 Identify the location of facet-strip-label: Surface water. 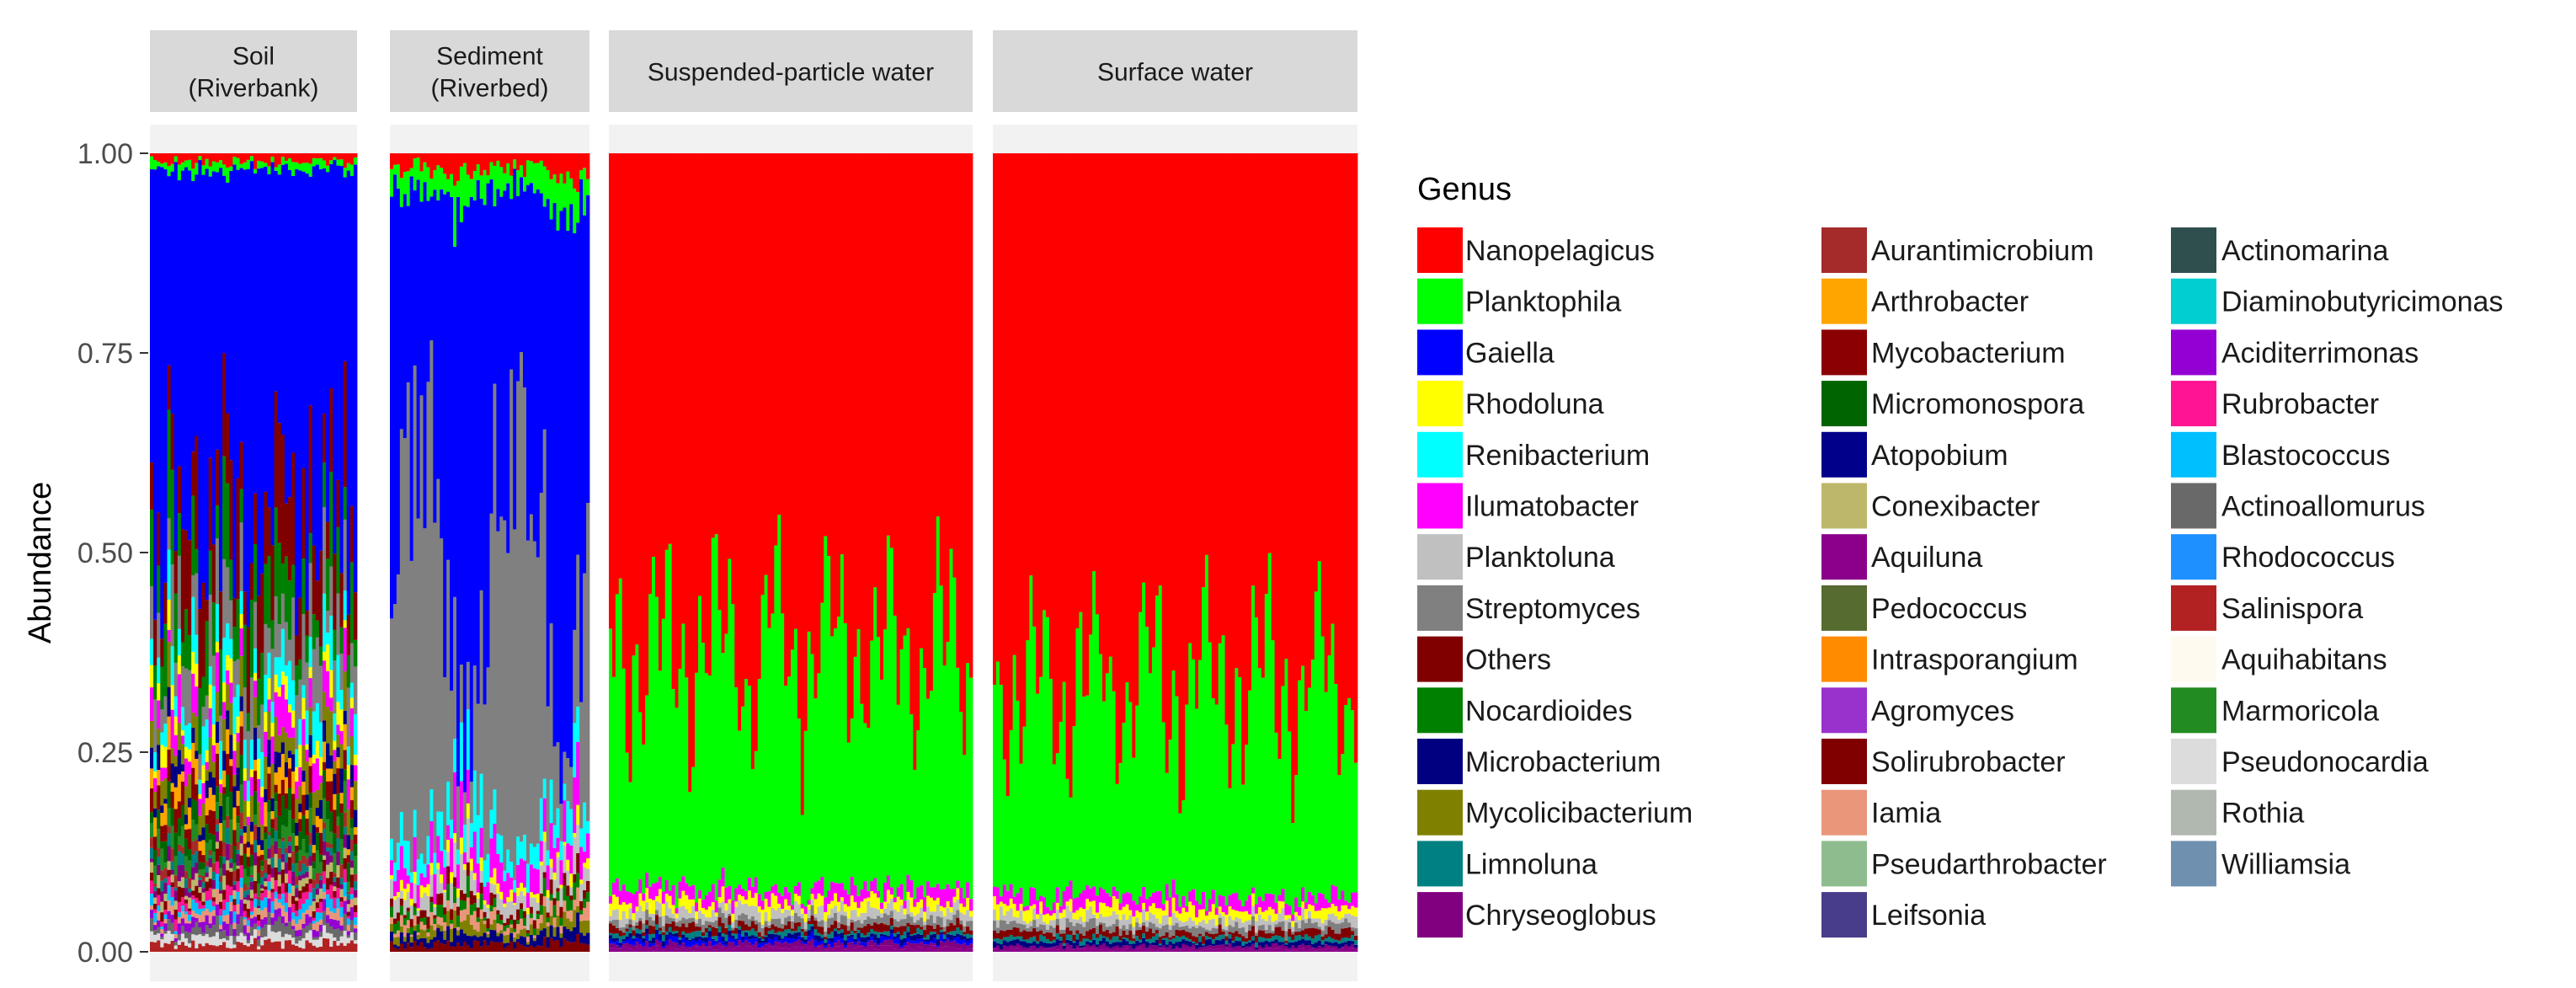
(1175, 73).